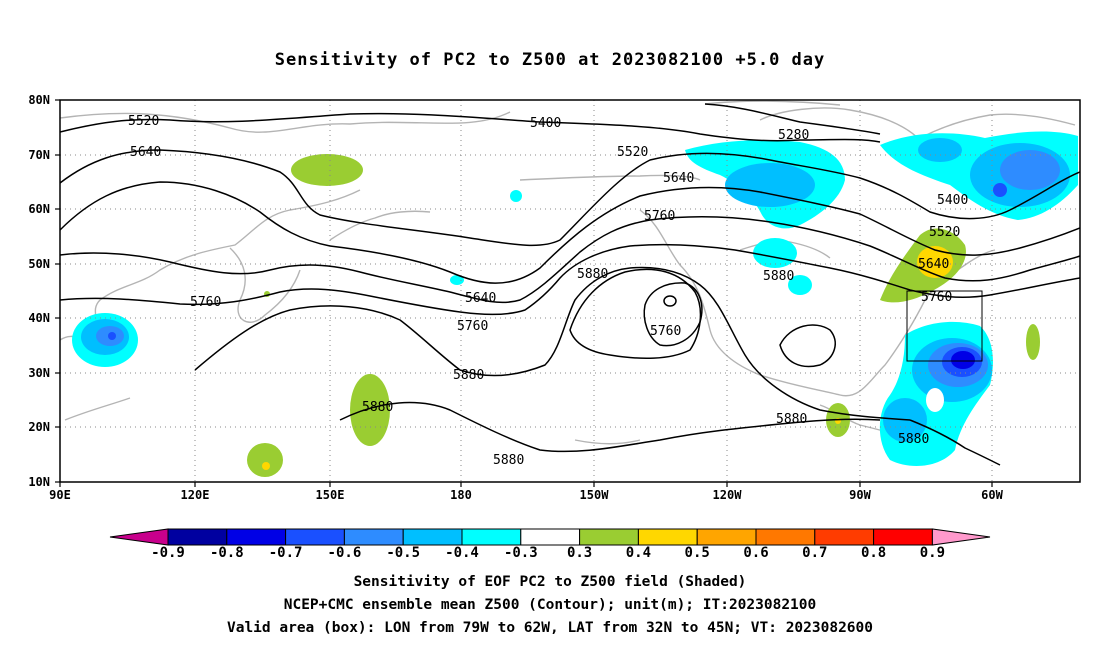 This screenshot has height=650, width=1100. Describe the element at coordinates (39, 482) in the screenshot. I see `lat-label: 10N` at that location.